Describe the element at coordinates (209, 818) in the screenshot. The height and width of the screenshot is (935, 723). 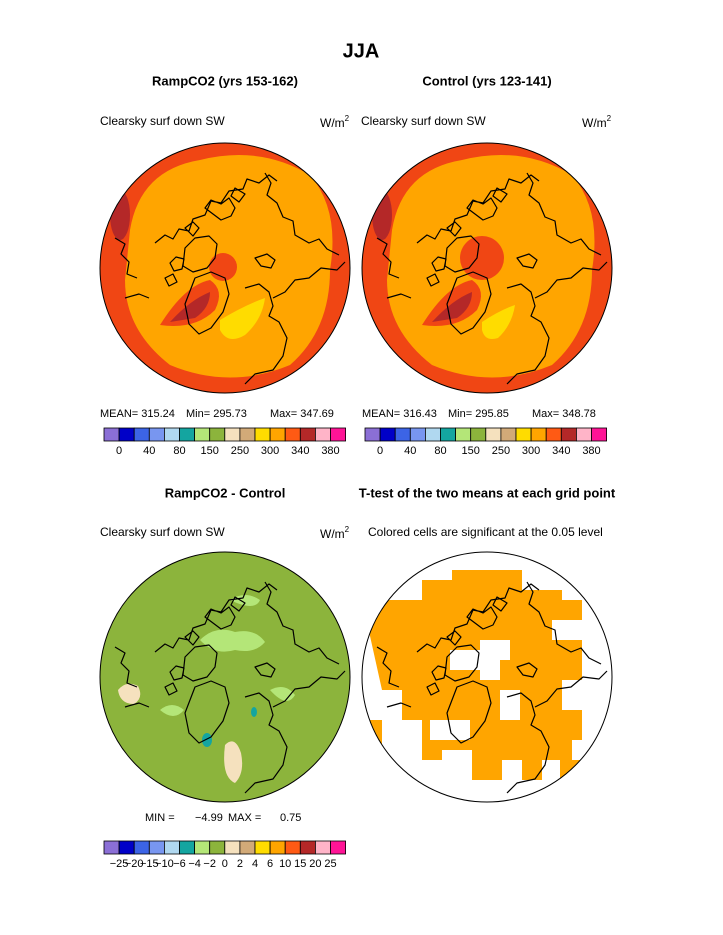
I see `stat: −4.99` at that location.